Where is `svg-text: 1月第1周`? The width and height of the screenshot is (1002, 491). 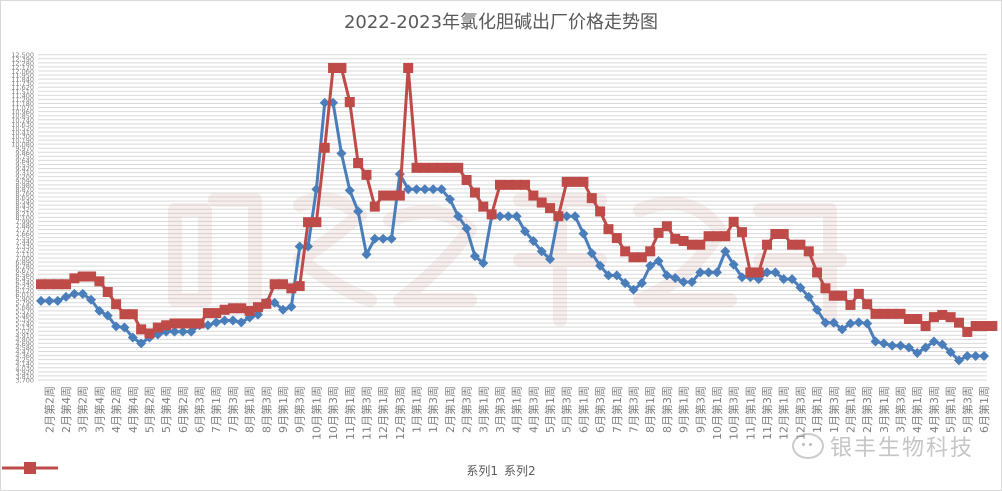 svg-text: 1月第1周 is located at coordinates (417, 409).